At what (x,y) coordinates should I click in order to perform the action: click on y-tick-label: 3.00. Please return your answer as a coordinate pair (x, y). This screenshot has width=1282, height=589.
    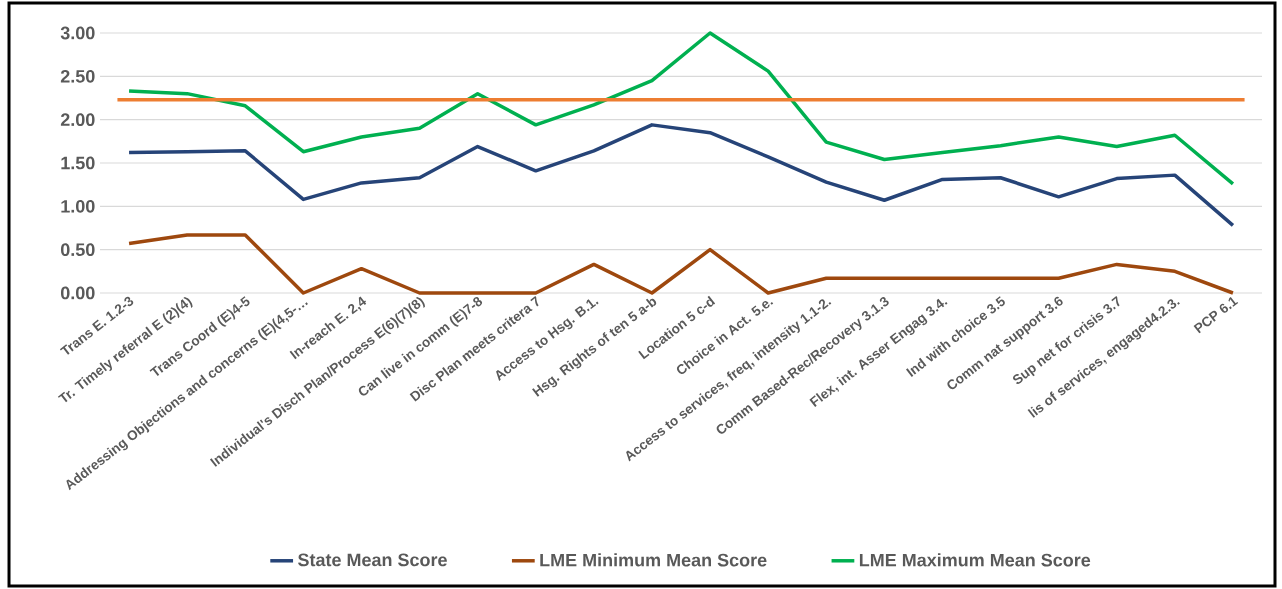
    Looking at the image, I should click on (77, 33).